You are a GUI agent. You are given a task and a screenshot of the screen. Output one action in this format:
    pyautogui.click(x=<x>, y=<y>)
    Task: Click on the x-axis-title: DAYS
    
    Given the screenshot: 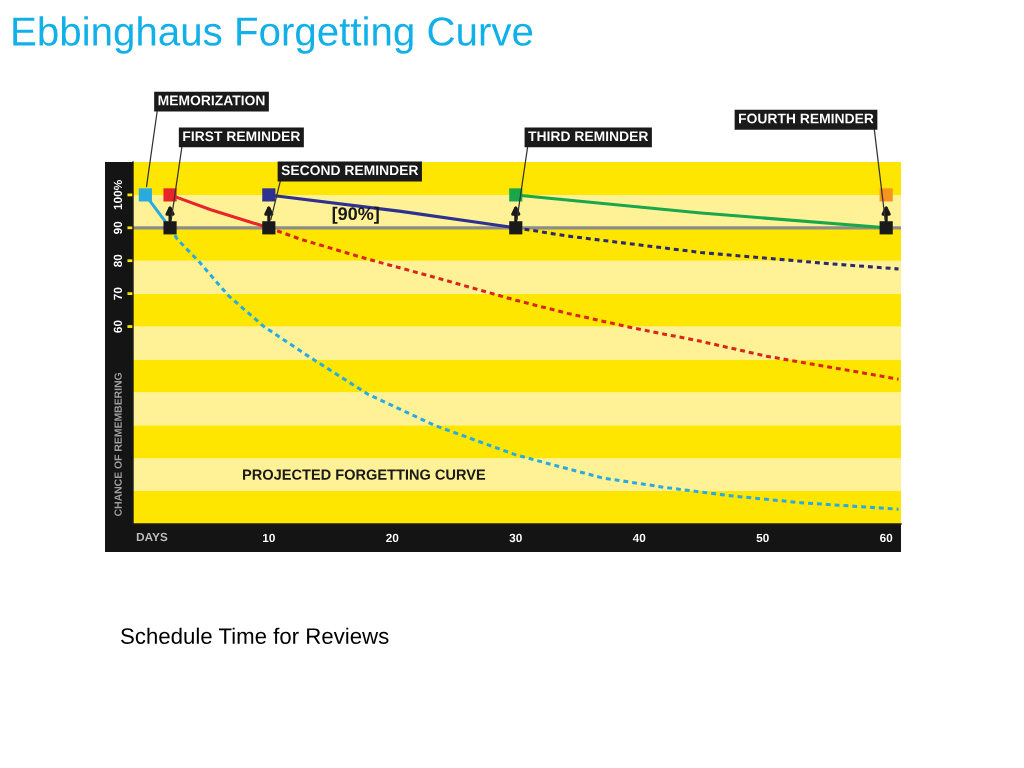 What is the action you would take?
    pyautogui.click(x=152, y=537)
    